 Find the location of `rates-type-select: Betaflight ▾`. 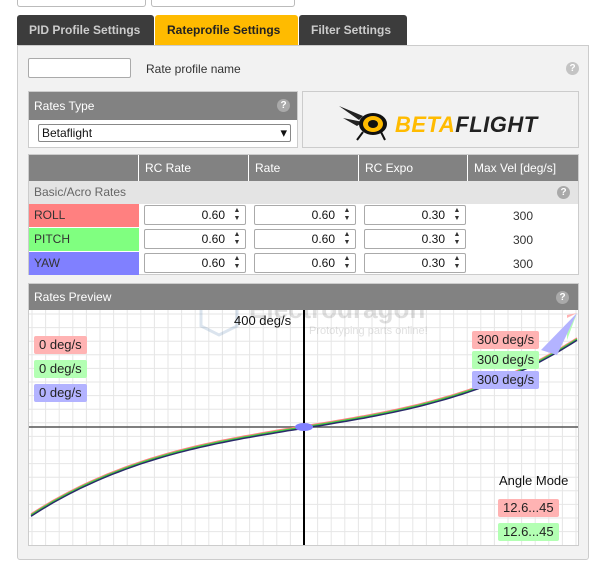

rates-type-select: Betaflight ▾ is located at coordinates (164, 133).